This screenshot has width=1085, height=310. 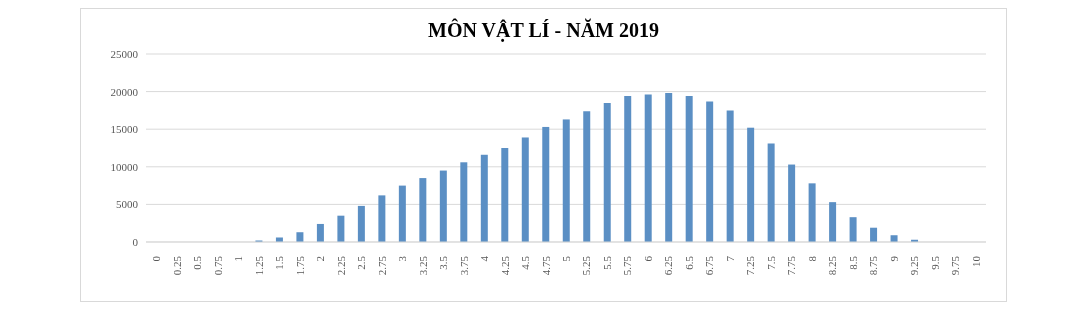 I want to click on x-tick-label: 3.25, so click(x=422, y=265).